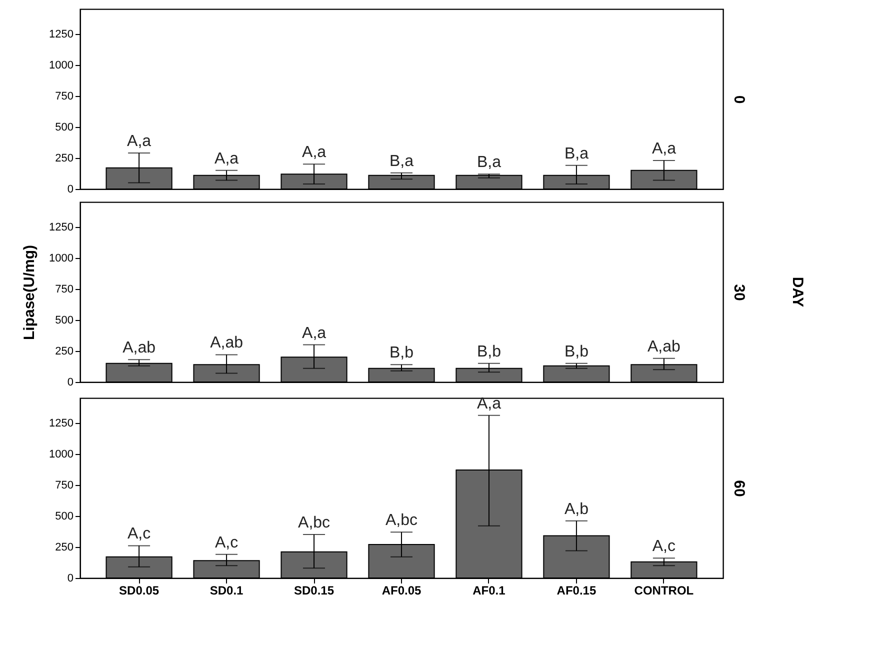 Image resolution: width=886 pixels, height=648 pixels. Describe the element at coordinates (576, 591) in the screenshot. I see `x-tick-label: AF0.15` at that location.